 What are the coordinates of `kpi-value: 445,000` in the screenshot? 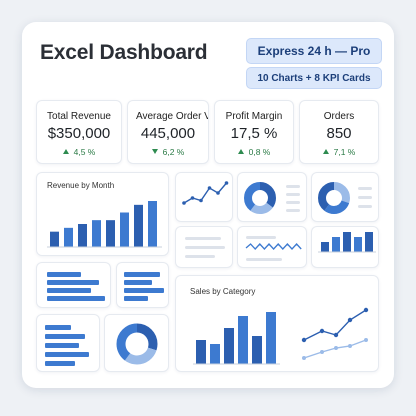 It's located at (168, 133).